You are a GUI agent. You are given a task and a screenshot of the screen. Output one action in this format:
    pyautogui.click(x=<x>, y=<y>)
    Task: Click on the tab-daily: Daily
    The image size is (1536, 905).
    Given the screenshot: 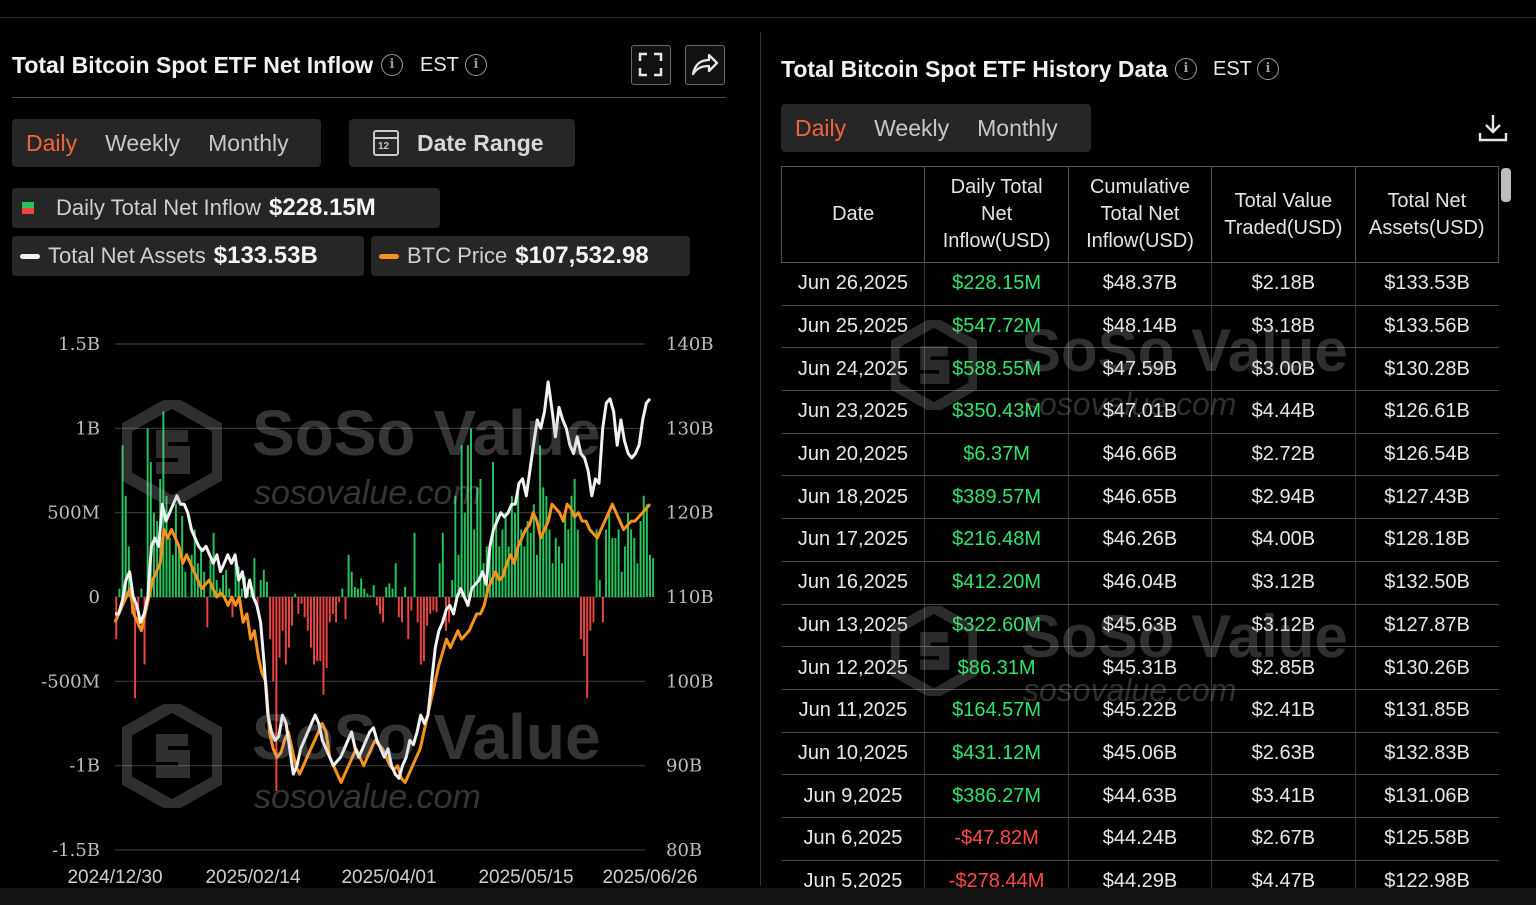 What is the action you would take?
    pyautogui.click(x=821, y=127)
    